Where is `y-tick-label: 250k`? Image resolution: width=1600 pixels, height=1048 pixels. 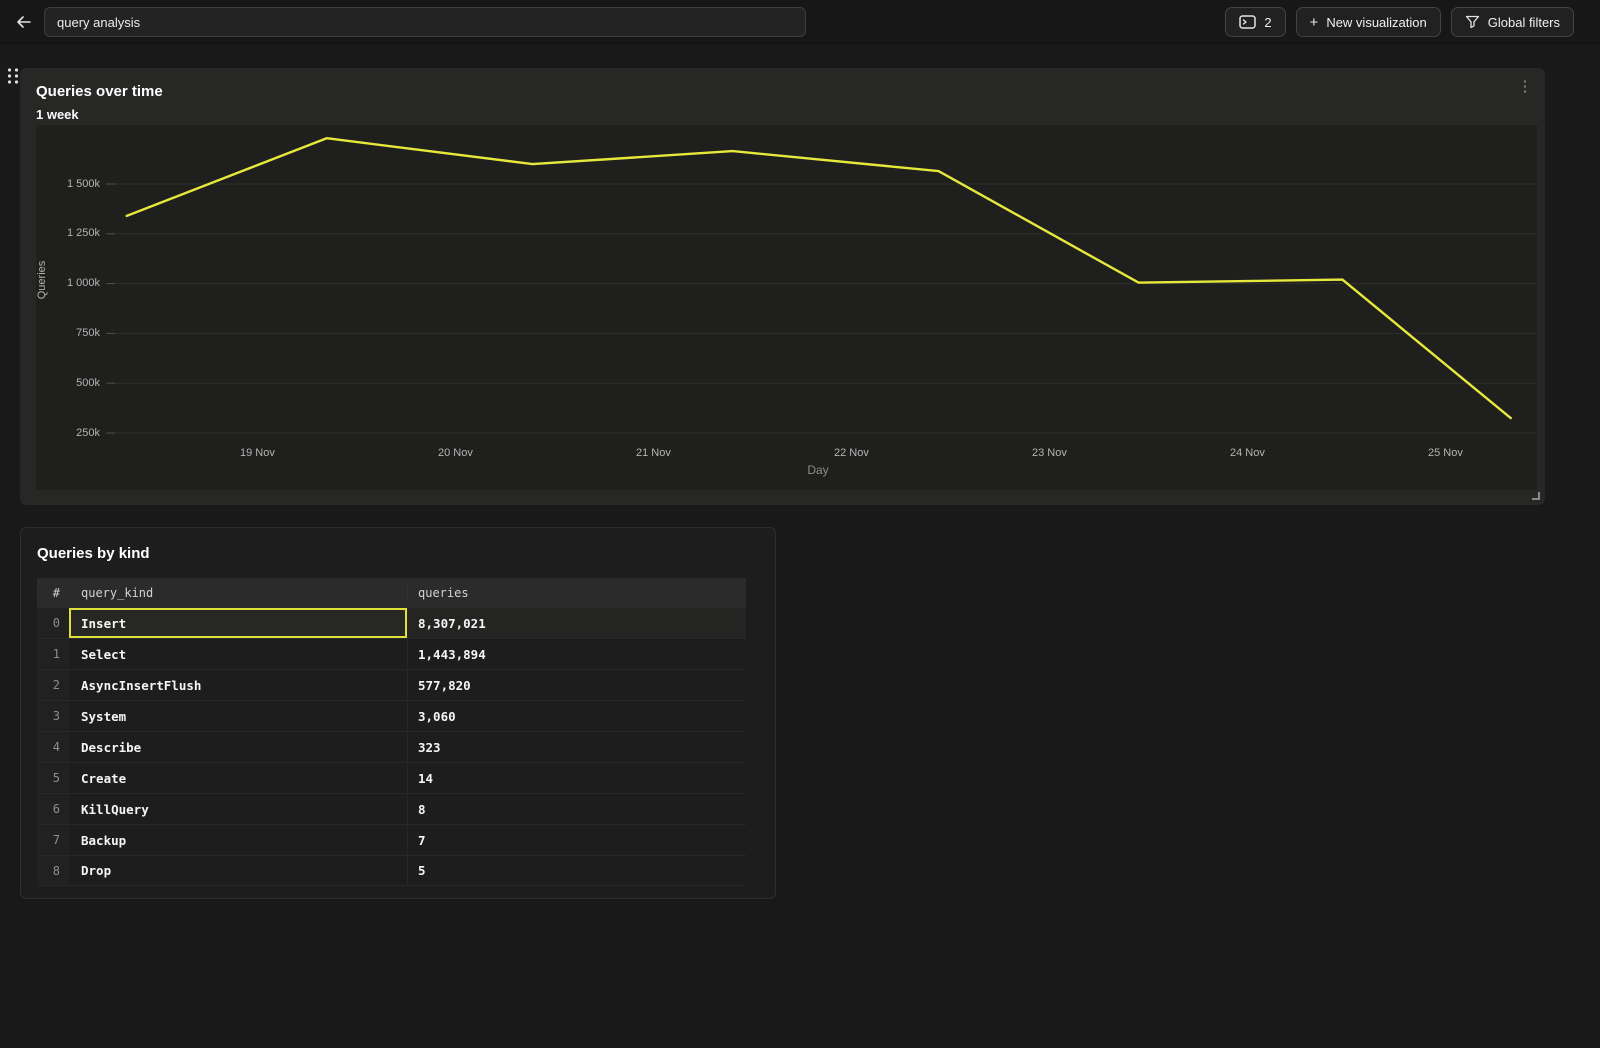
y-tick-label: 250k is located at coordinates (88, 432).